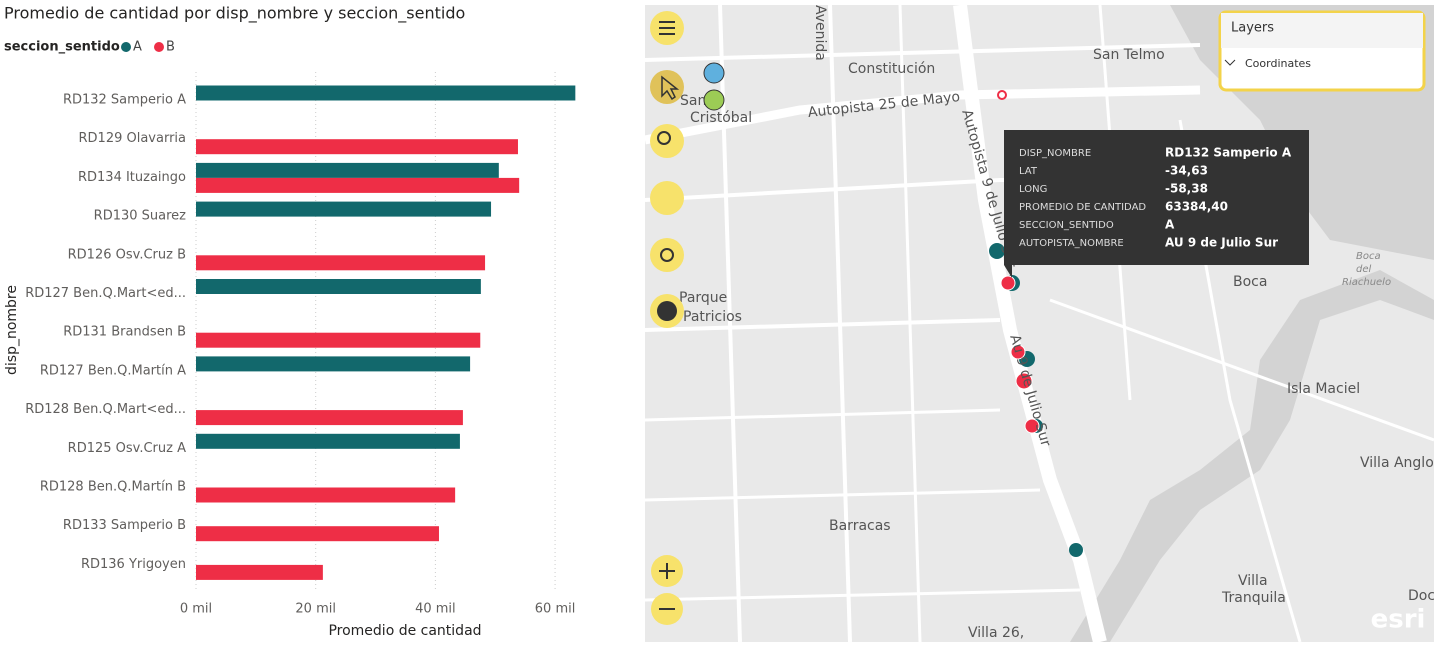 This screenshot has height=646, width=1434. Describe the element at coordinates (1156, 197) in the screenshot. I see `tooltip-box` at that location.